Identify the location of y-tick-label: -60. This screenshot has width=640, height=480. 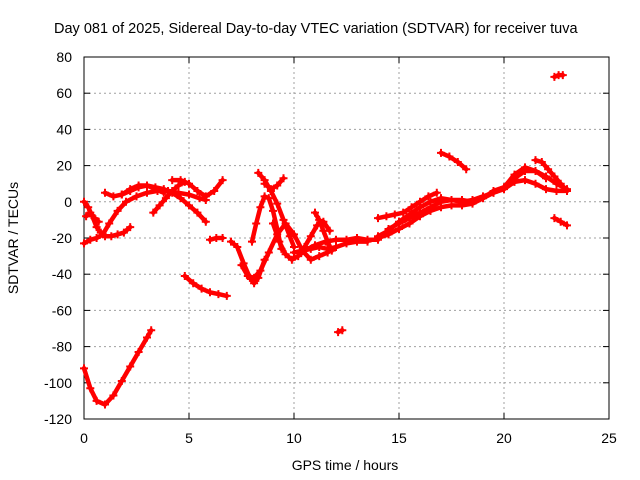
(62, 310).